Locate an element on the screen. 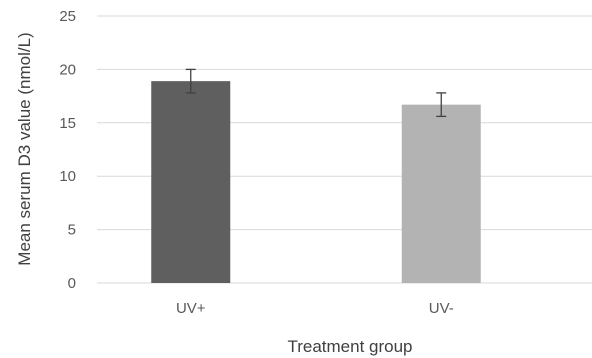 The image size is (592, 358). y-tick-label-0: 0 is located at coordinates (72, 283).